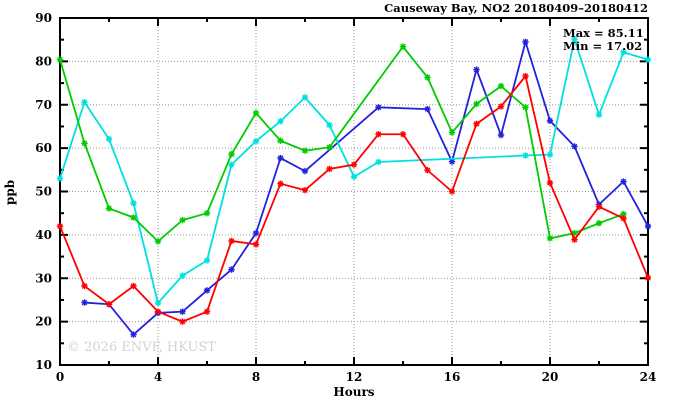 The width and height of the screenshot is (674, 409). I want to click on y-tick-label: 60, so click(43, 148).